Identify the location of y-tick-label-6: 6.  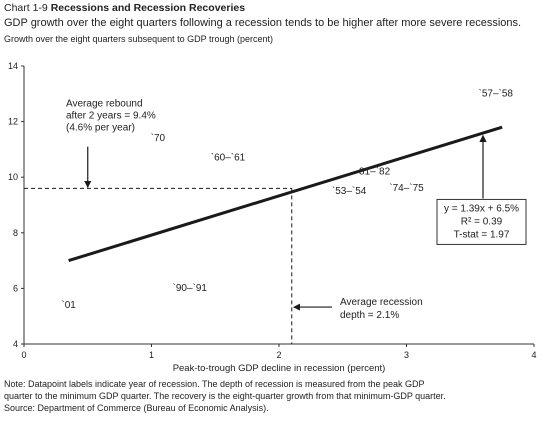
(15, 288).